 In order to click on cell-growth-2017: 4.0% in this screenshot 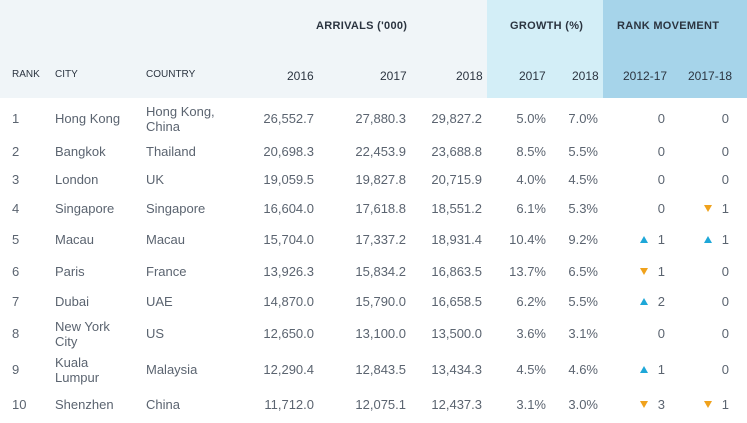, I will do `click(520, 179)`.